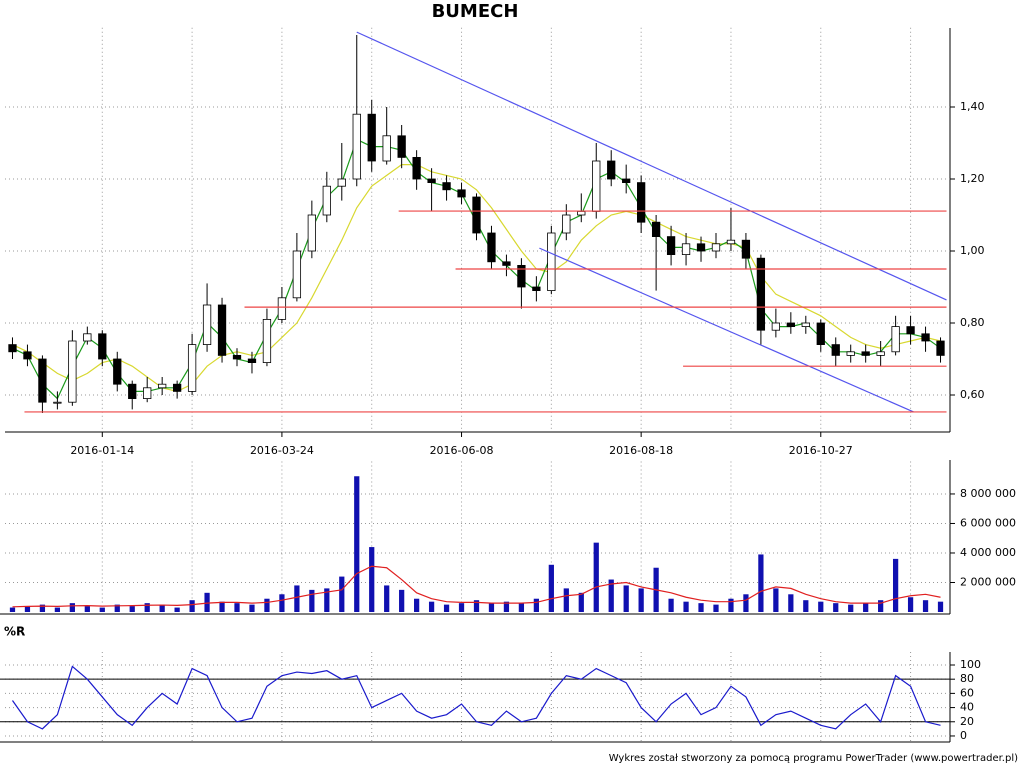 The height and width of the screenshot is (768, 1024). I want to click on y-tick-label: 0,60, so click(972, 394).